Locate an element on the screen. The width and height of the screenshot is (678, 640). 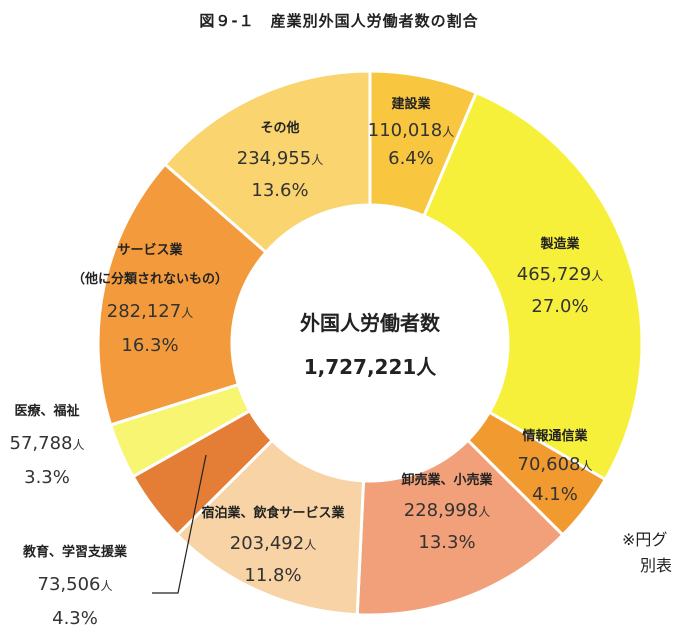
slice-percent: 16.3% is located at coordinates (149, 345).